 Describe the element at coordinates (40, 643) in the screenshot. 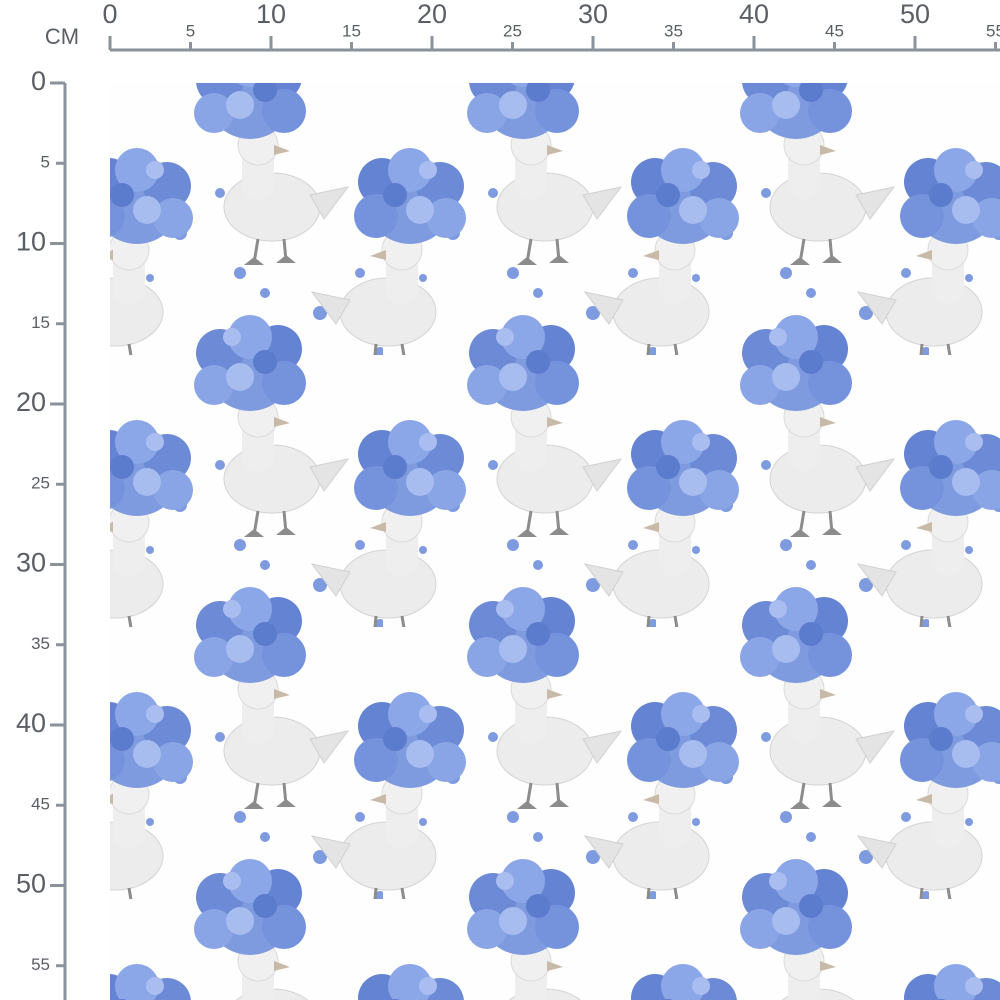

I see `v-tick-label: 35` at that location.